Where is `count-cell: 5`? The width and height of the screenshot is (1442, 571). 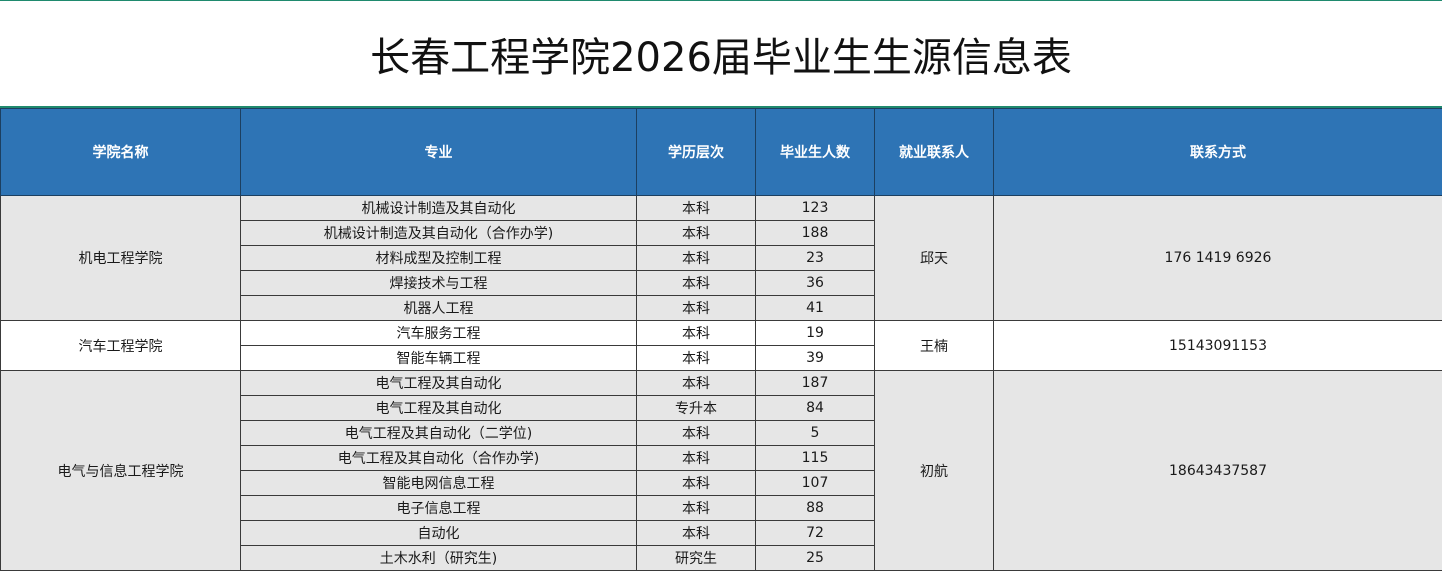 count-cell: 5 is located at coordinates (815, 433).